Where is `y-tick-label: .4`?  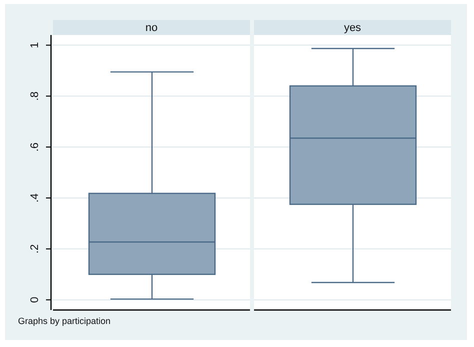
y-tick-label: .4 is located at coordinates (35, 198).